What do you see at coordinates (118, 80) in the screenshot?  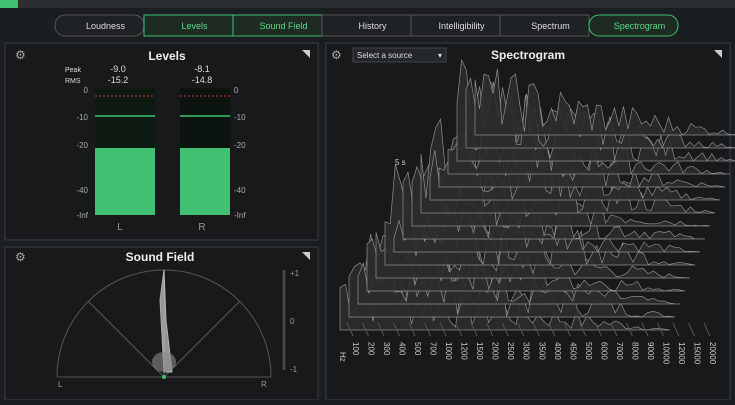 I see `rms-value: -15.2` at bounding box center [118, 80].